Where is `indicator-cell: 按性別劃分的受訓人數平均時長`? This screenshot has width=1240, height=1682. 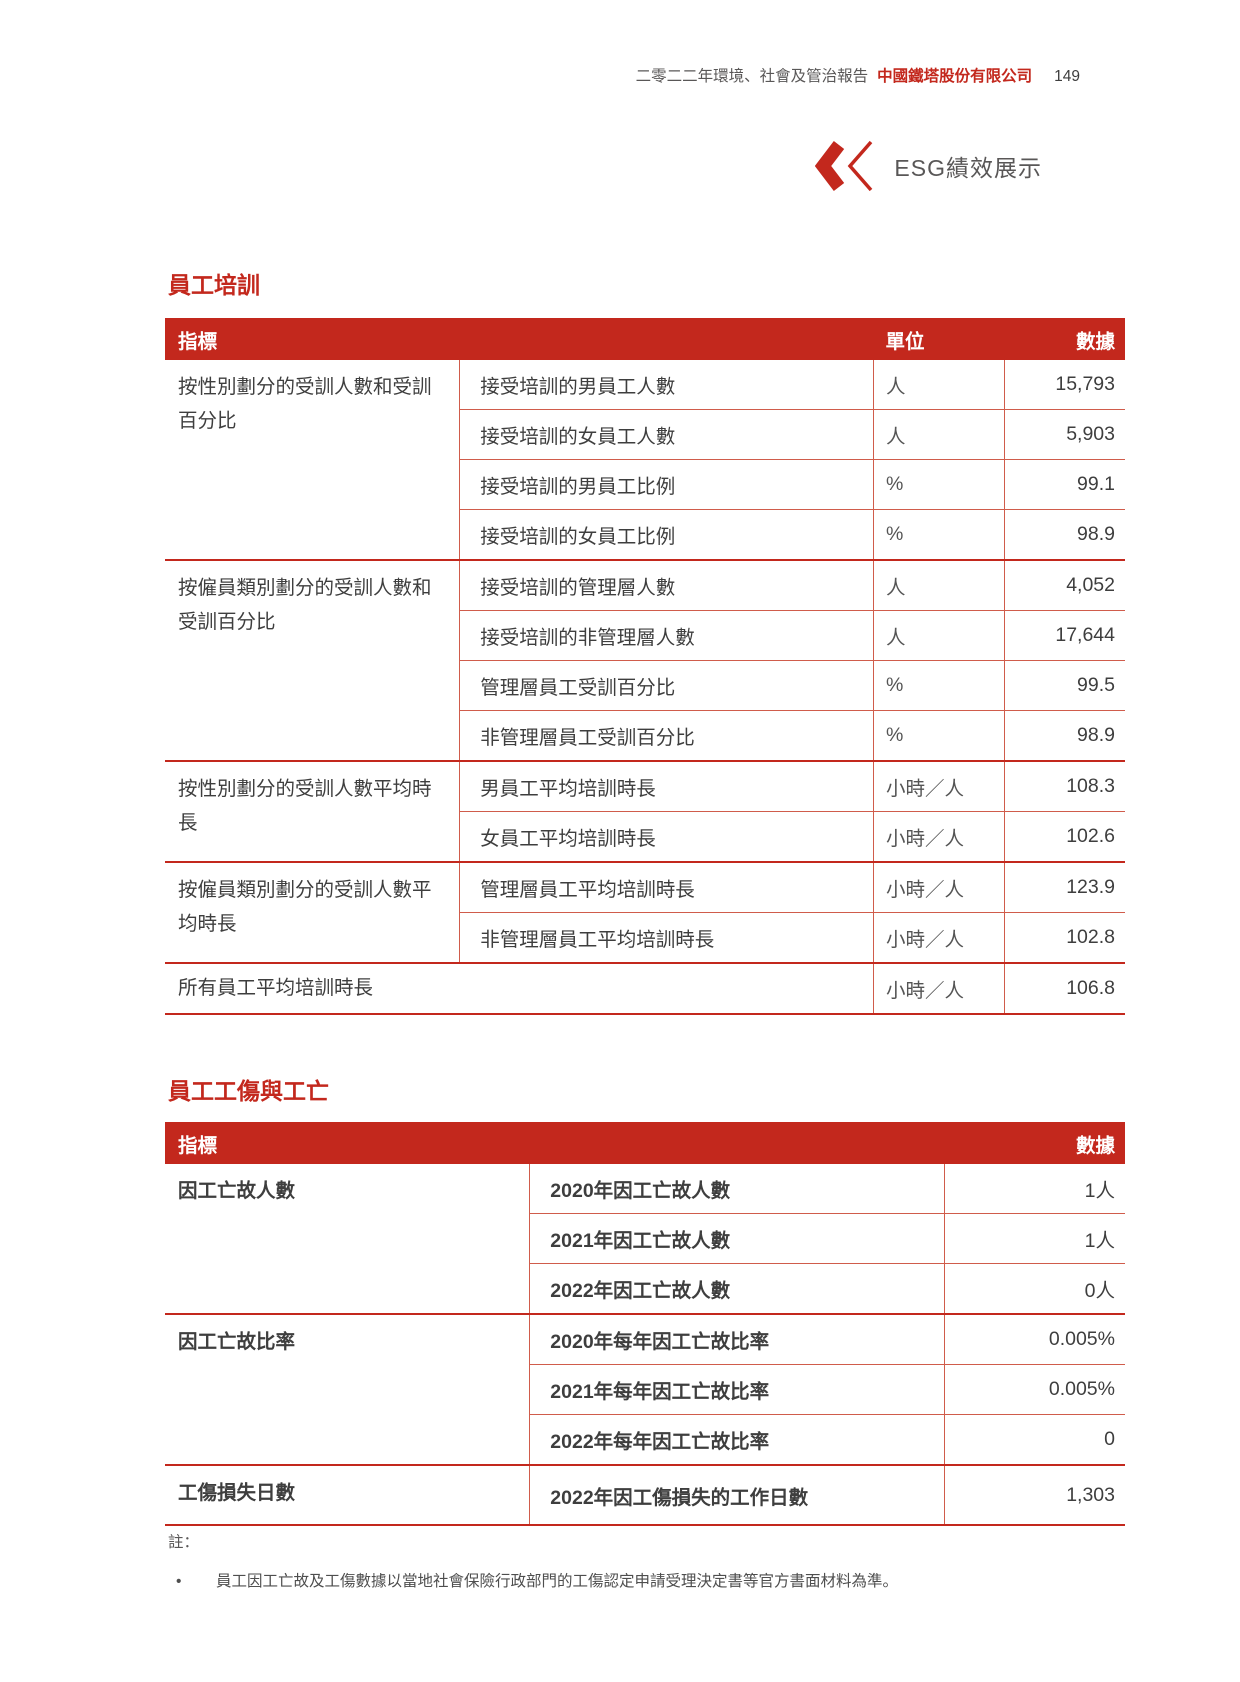
indicator-cell: 按性別劃分的受訓人數平均時長 is located at coordinates (312, 811).